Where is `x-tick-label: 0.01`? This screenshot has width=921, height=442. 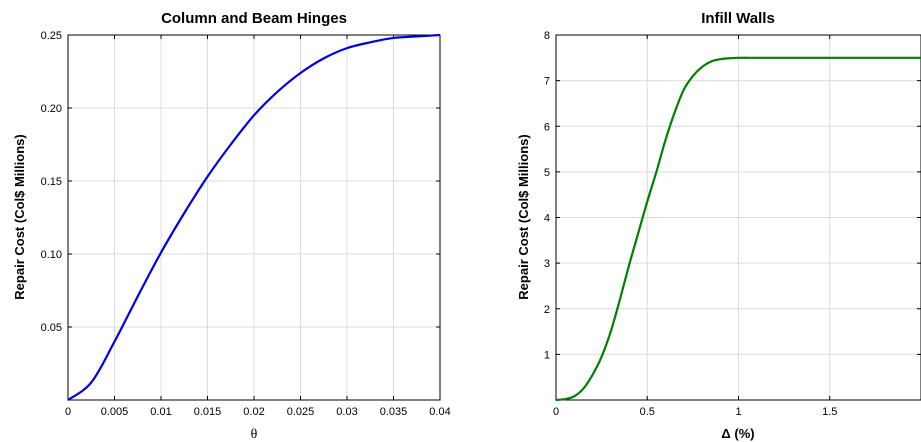
x-tick-label: 0.01 is located at coordinates (160, 412).